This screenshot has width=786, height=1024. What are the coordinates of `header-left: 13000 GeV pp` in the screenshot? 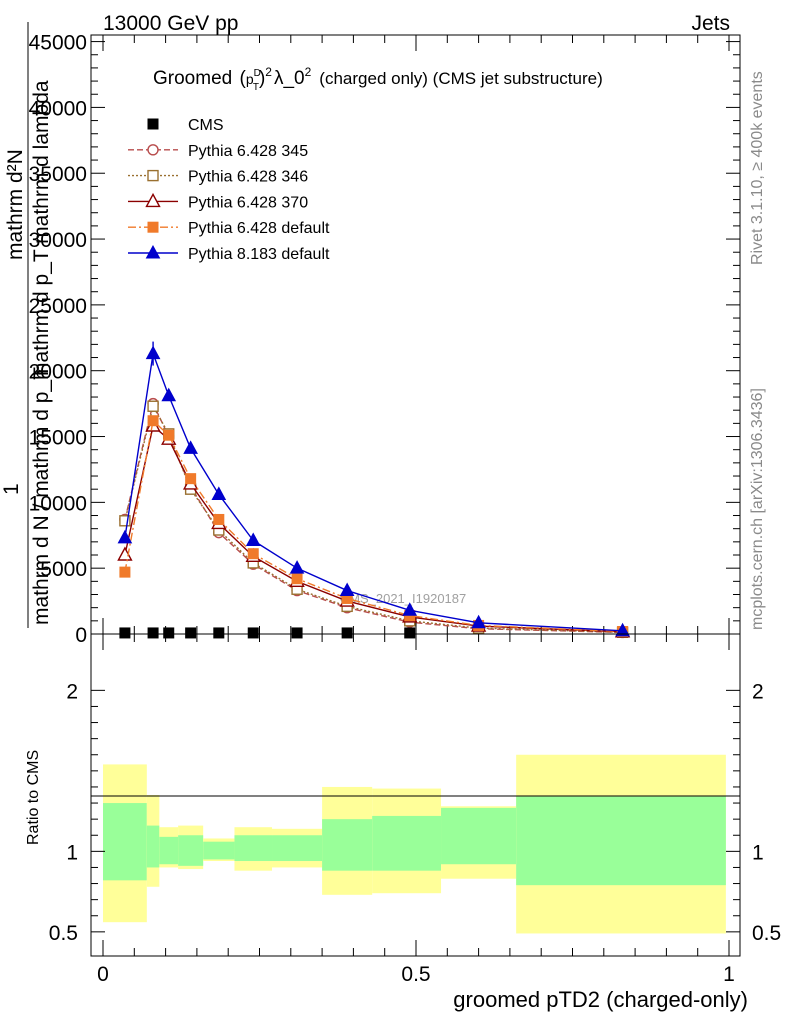 It's located at (170, 23).